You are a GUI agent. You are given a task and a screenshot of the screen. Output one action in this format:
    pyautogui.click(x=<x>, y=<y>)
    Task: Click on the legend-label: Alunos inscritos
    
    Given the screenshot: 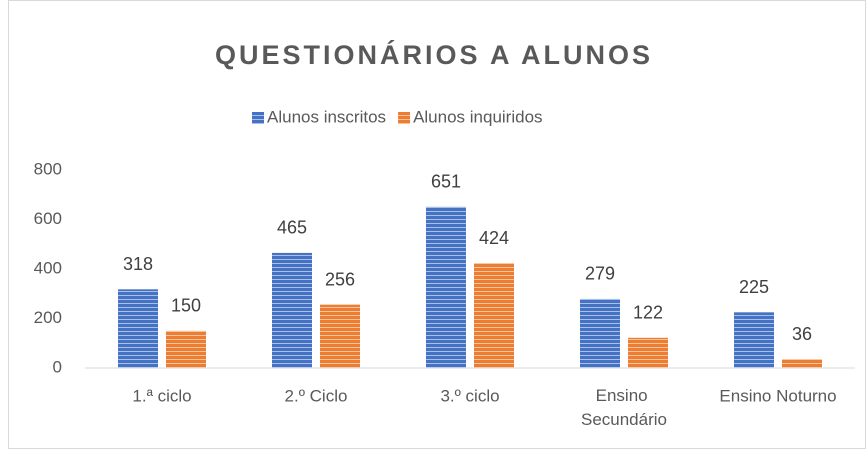 What is the action you would take?
    pyautogui.click(x=326, y=116)
    